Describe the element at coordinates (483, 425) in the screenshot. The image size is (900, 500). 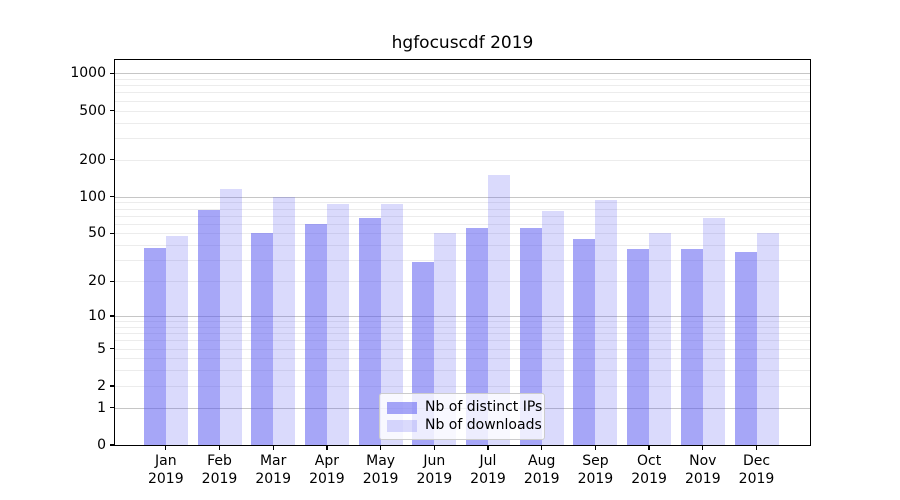
I see `legend-label-downloads: Nb of downloads` at that location.